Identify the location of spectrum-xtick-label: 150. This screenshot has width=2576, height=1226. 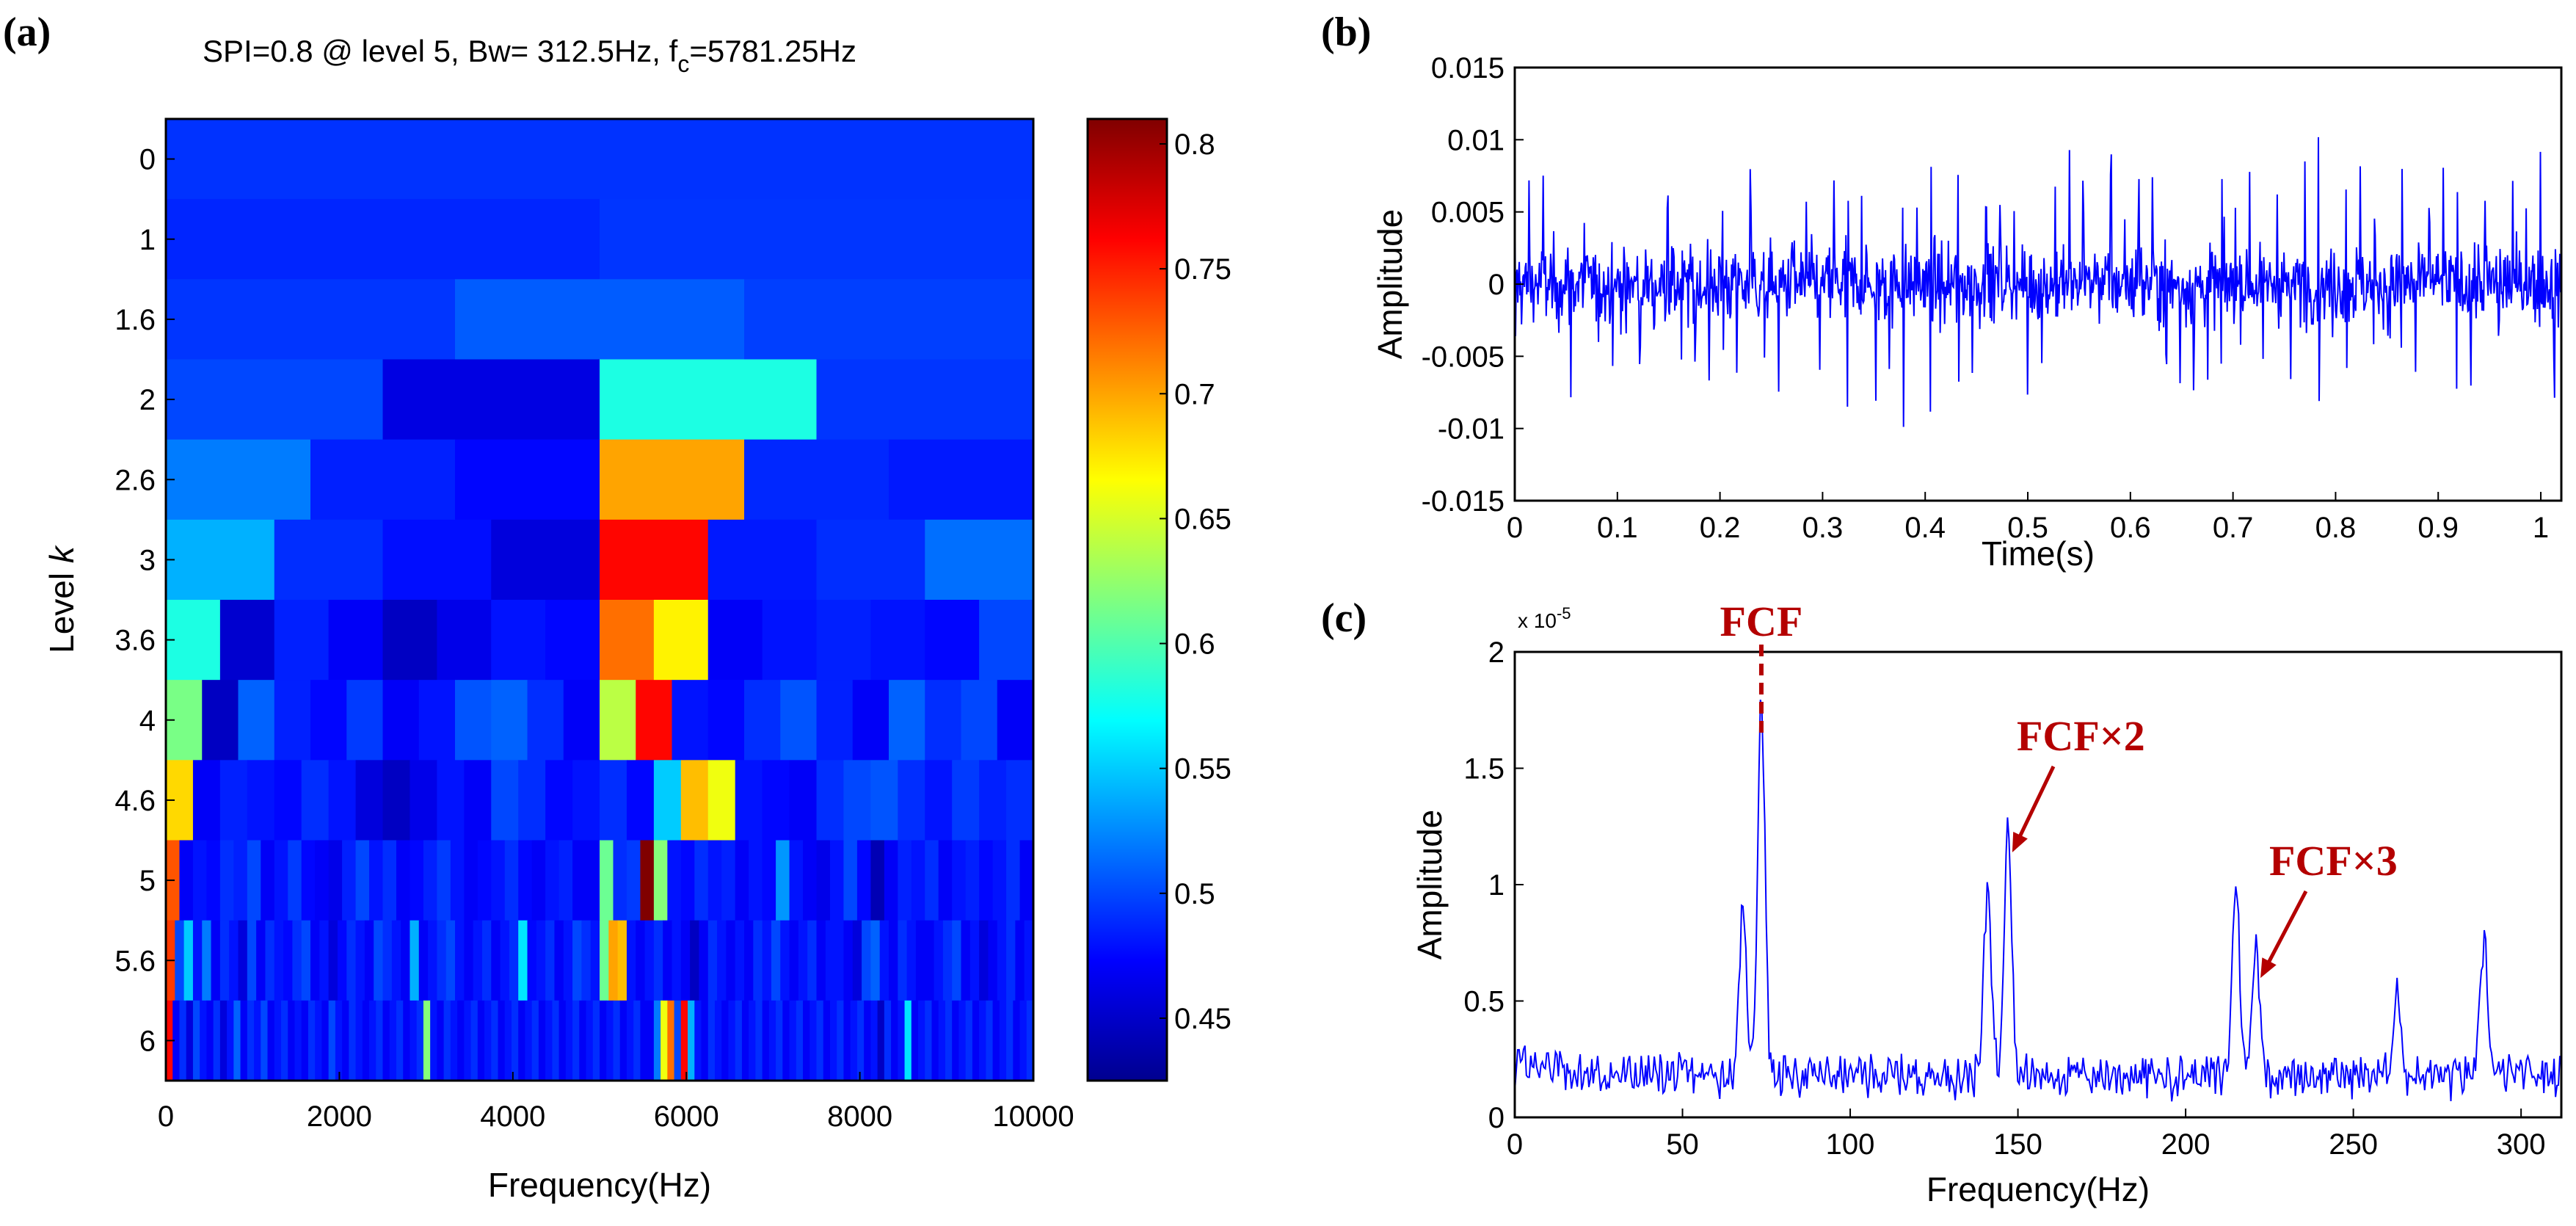
(2017, 1144).